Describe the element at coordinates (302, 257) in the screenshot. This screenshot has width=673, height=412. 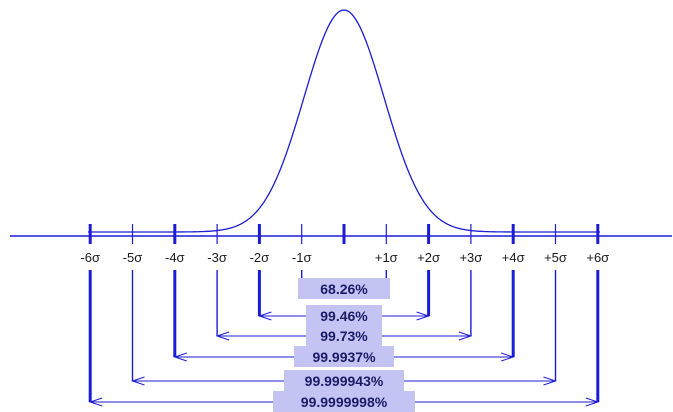
I see `sigma-tick-label: -1σ` at that location.